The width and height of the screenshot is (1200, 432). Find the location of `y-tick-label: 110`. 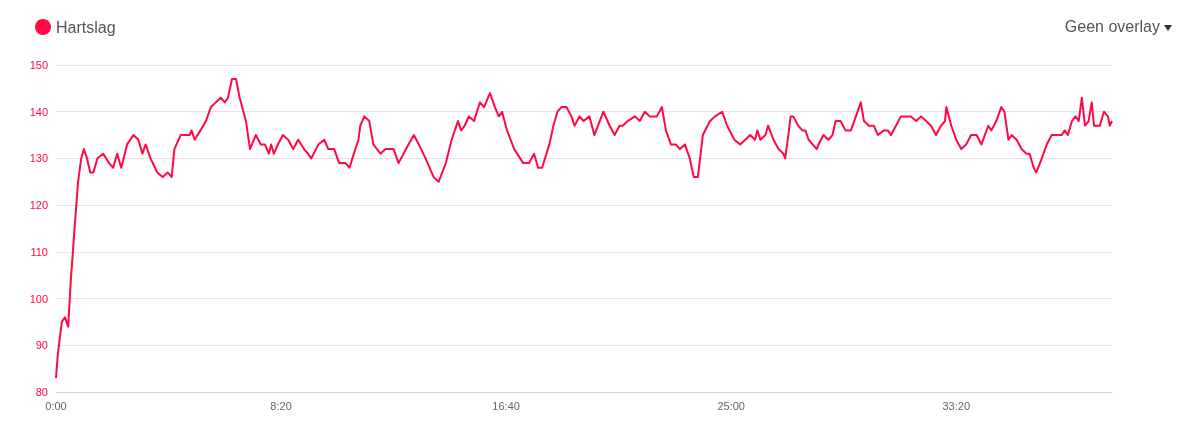

y-tick-label: 110 is located at coordinates (39, 251).